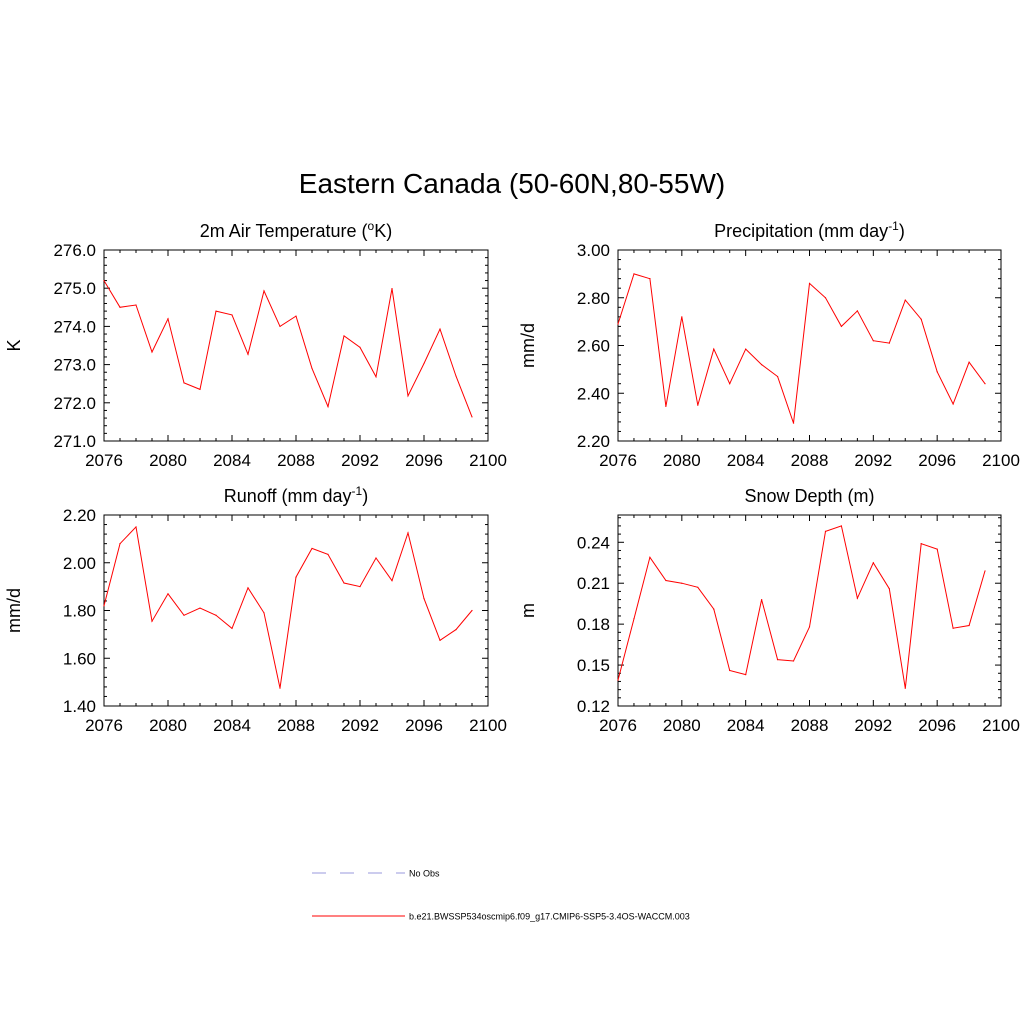 The width and height of the screenshot is (1024, 1024). Describe the element at coordinates (593, 665) in the screenshot. I see `y-tick-label: 0.15` at that location.